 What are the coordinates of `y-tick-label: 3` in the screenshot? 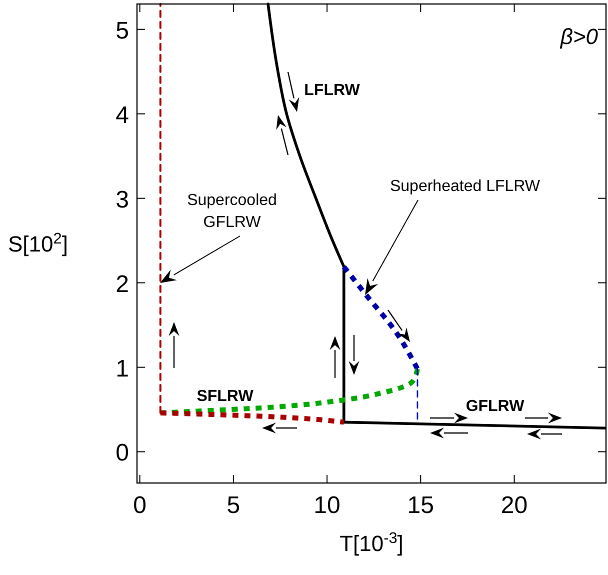 It's located at (122, 200).